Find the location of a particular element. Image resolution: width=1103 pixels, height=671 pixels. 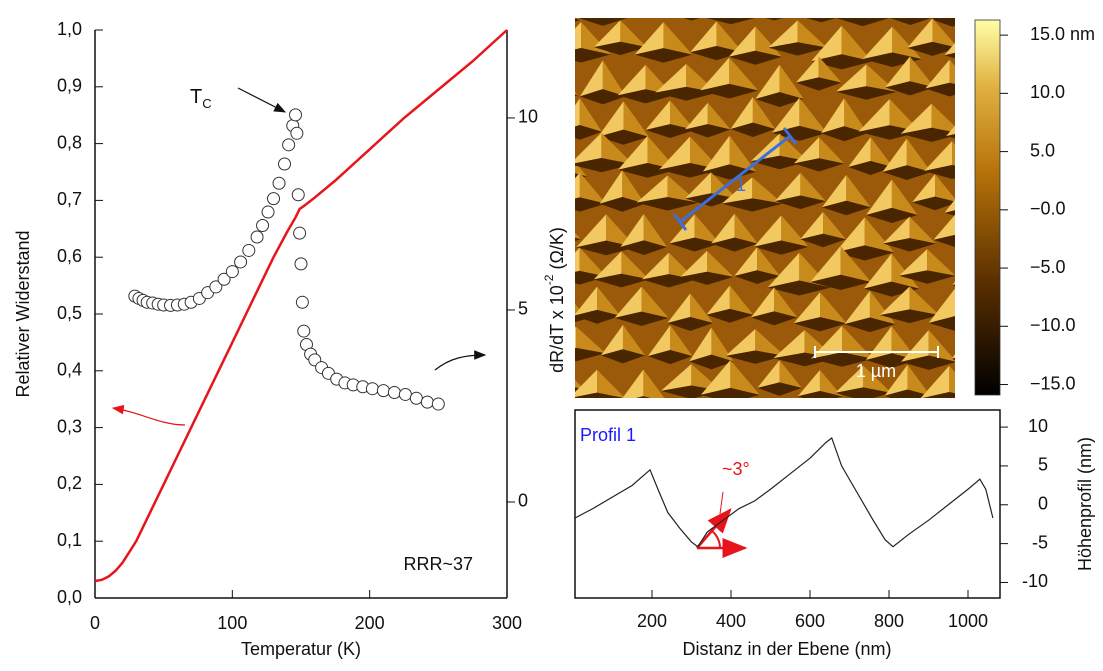

annotation: TC is located at coordinates (201, 98).